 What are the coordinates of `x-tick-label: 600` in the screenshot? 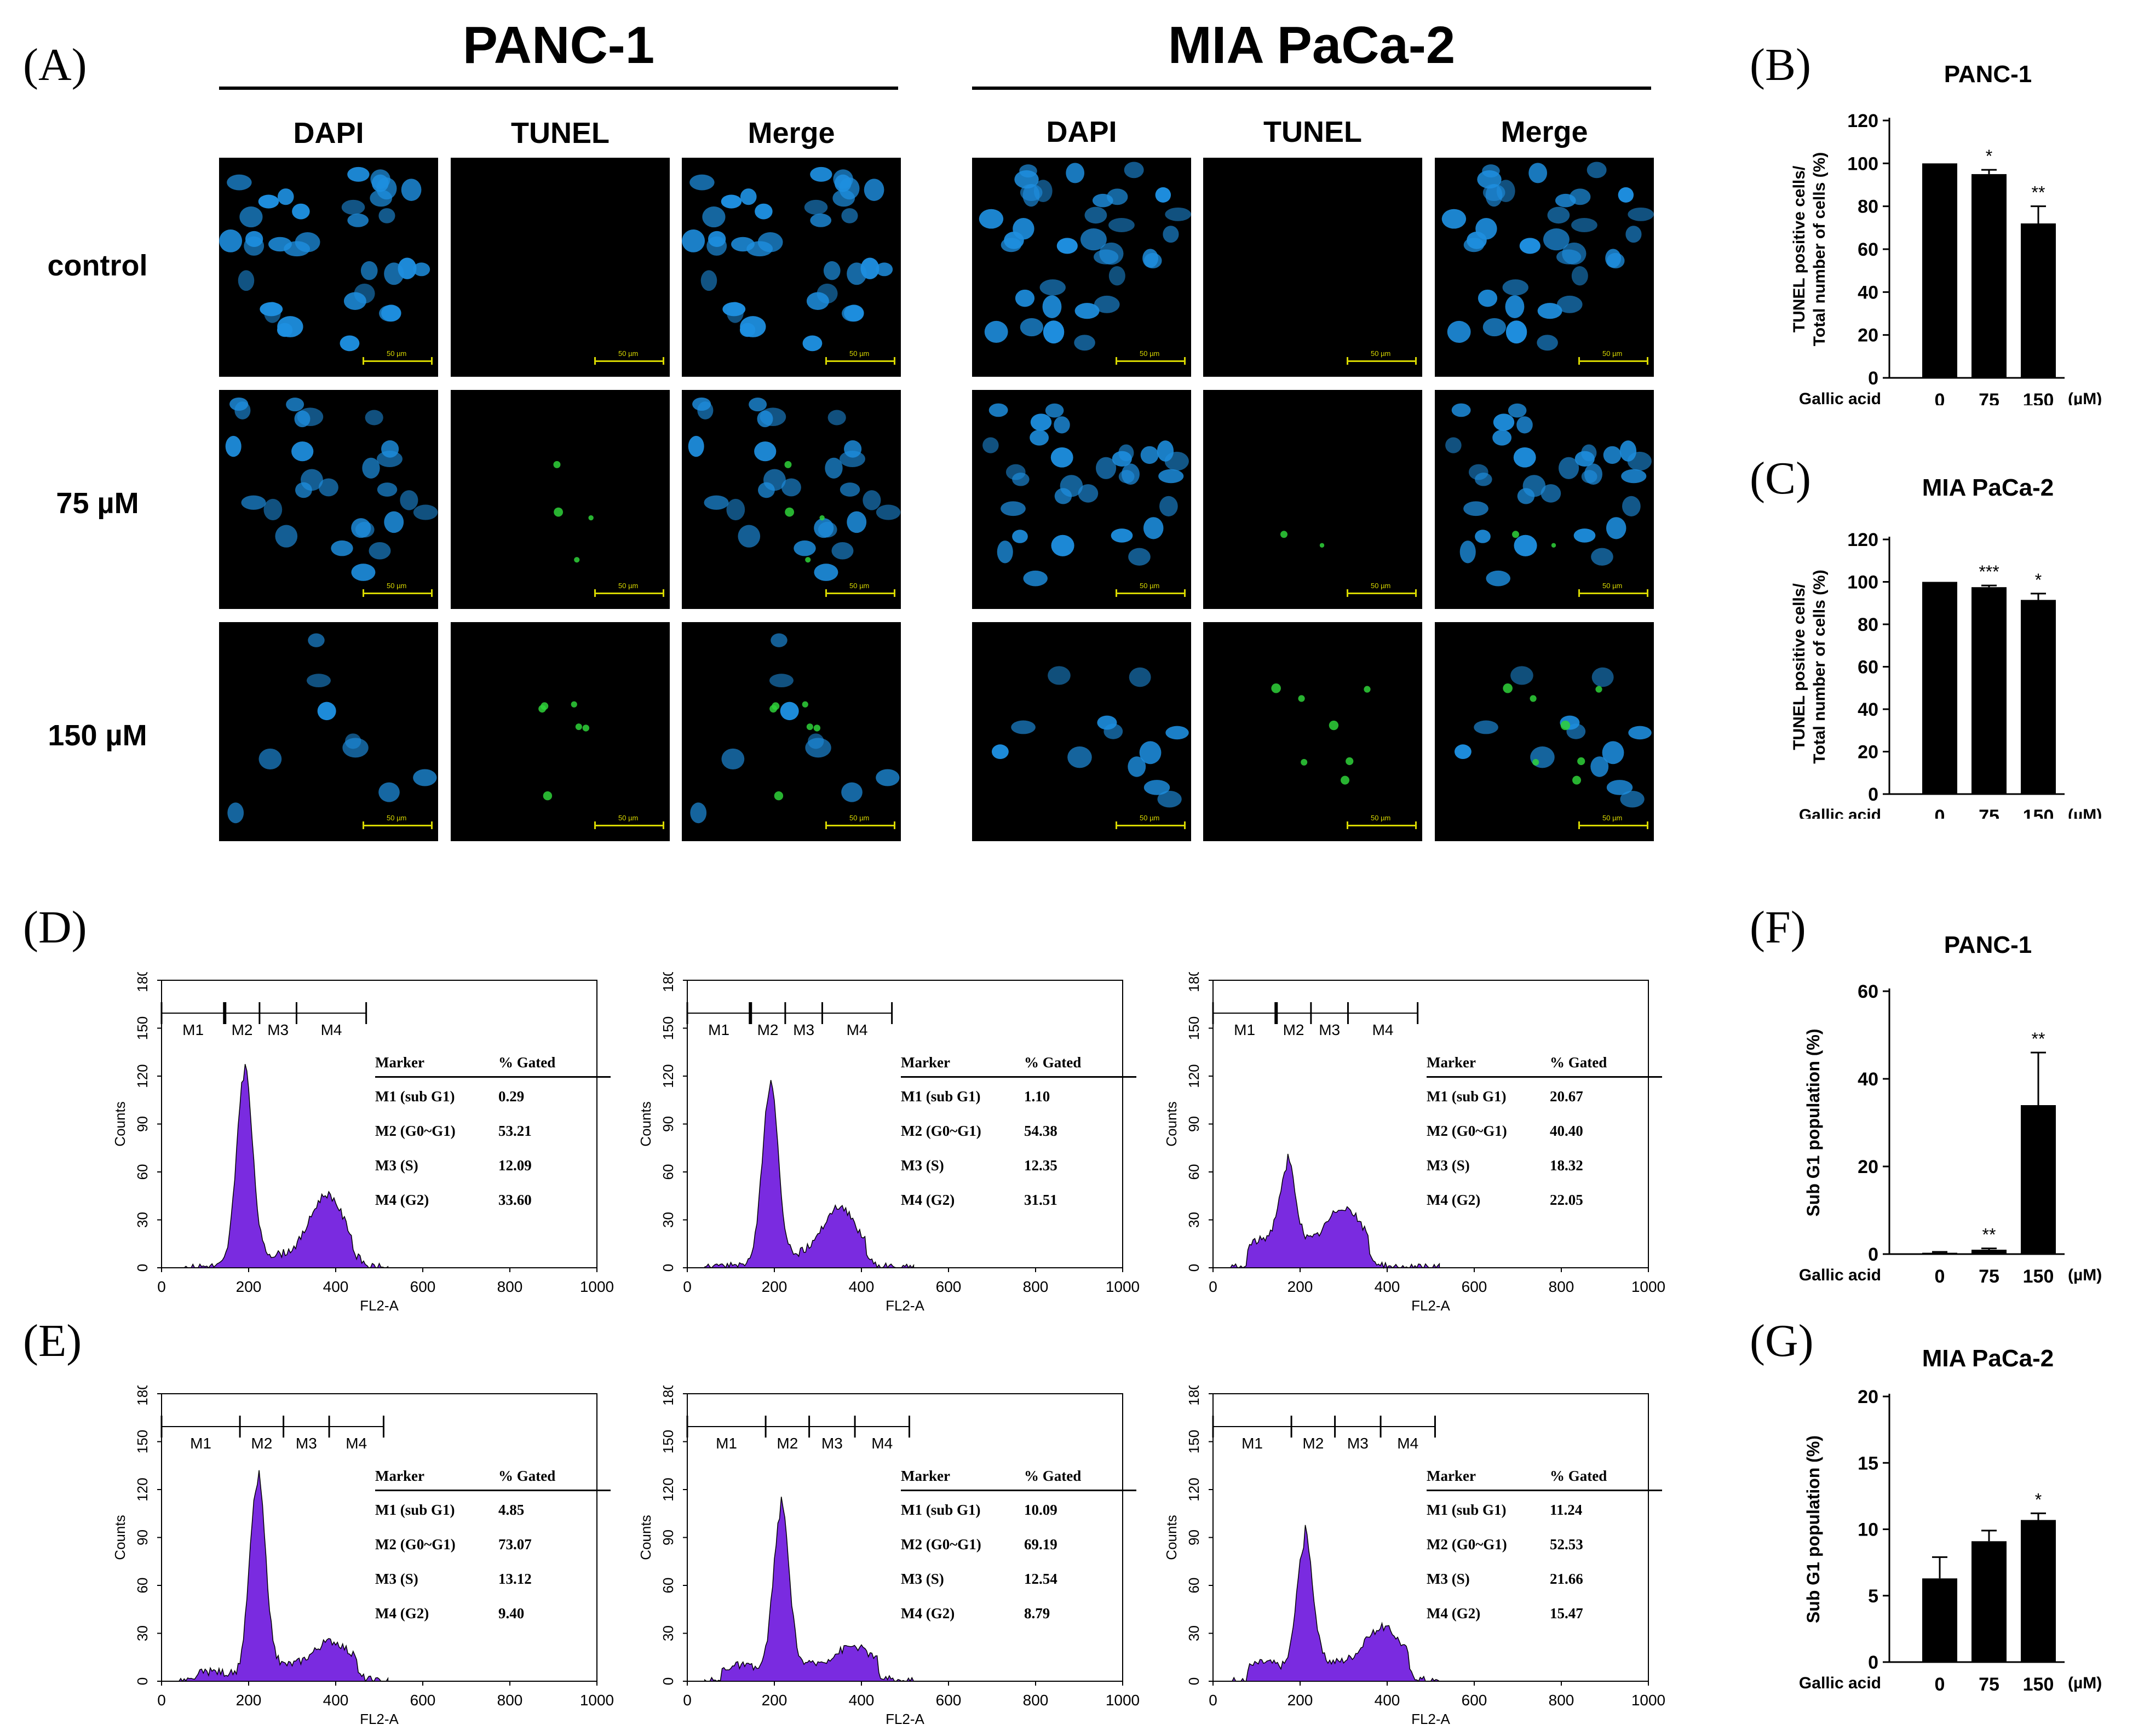 It's located at (423, 1700).